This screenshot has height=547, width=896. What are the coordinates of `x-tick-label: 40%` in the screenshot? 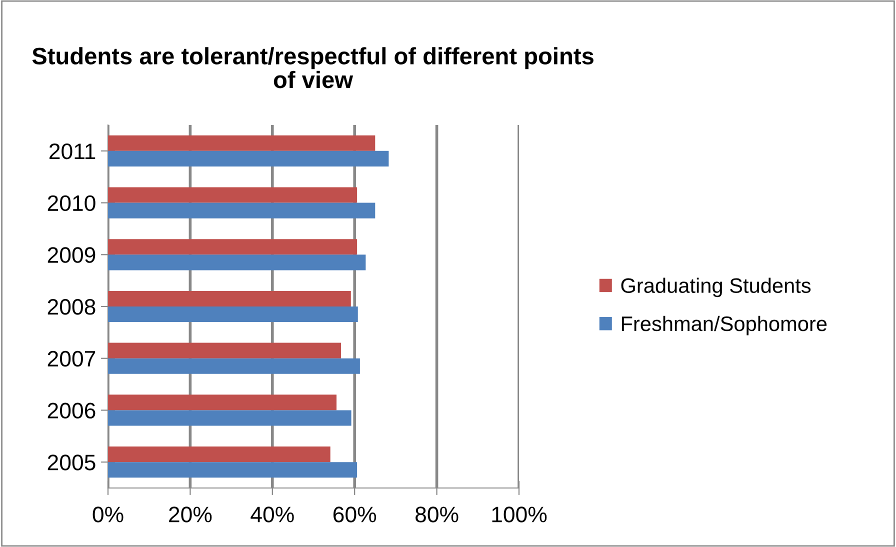 It's located at (272, 514).